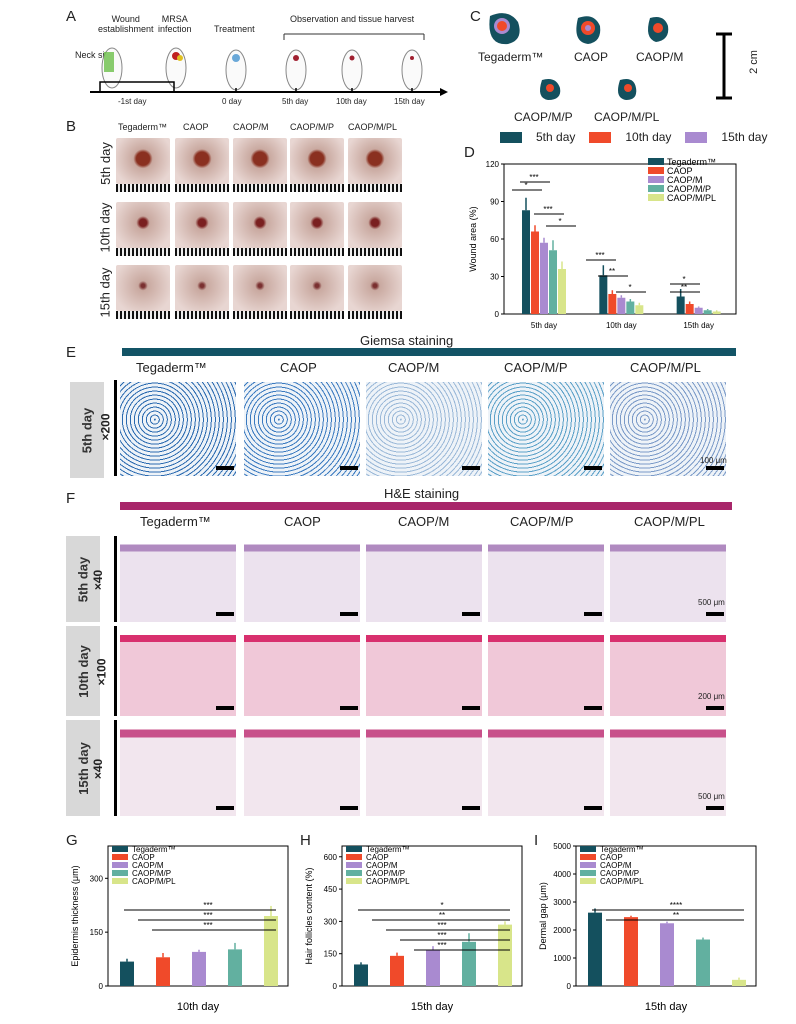 Image resolution: width=796 pixels, height=1024 pixels. I want to click on panel-label-a: A, so click(71, 16).